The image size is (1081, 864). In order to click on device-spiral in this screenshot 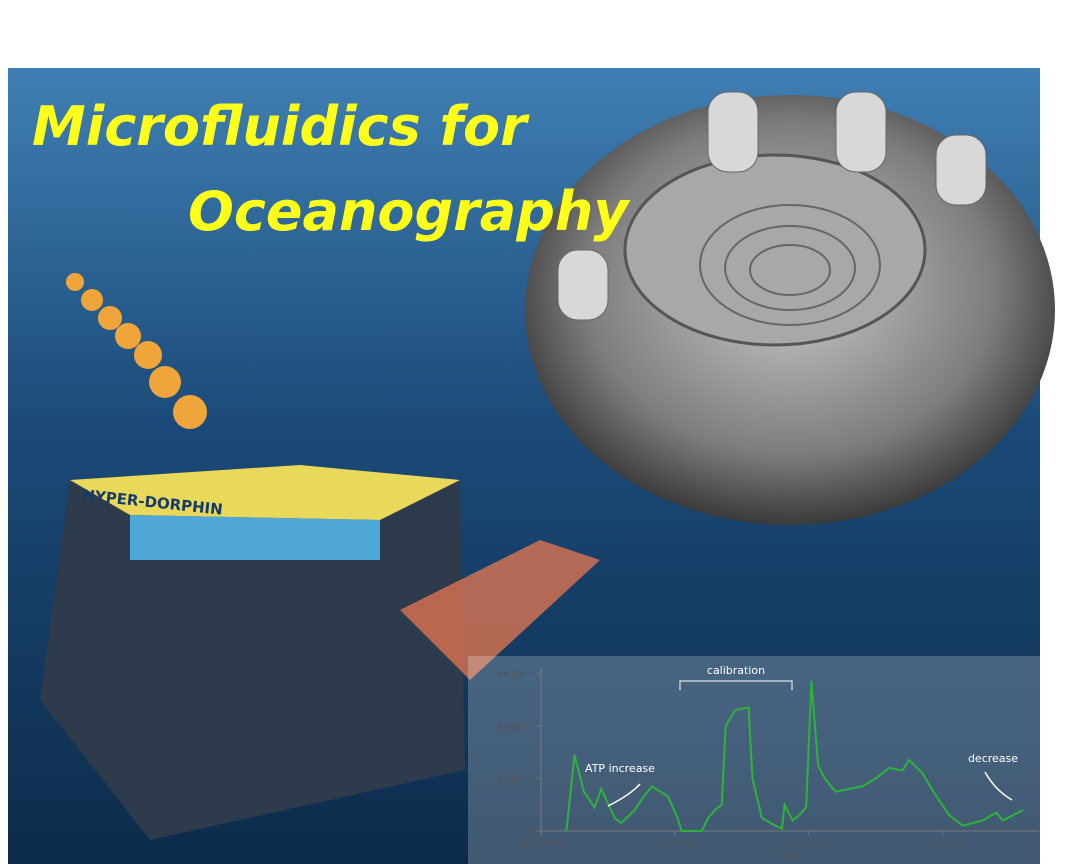, I will do `click(790, 265)`.